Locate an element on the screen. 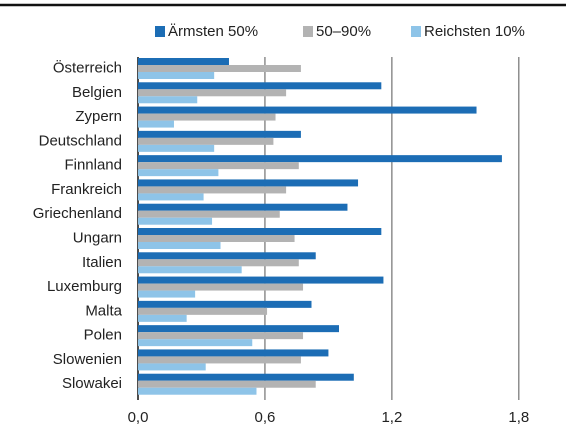 The width and height of the screenshot is (566, 430). x-tick-label: 0,6 is located at coordinates (265, 417).